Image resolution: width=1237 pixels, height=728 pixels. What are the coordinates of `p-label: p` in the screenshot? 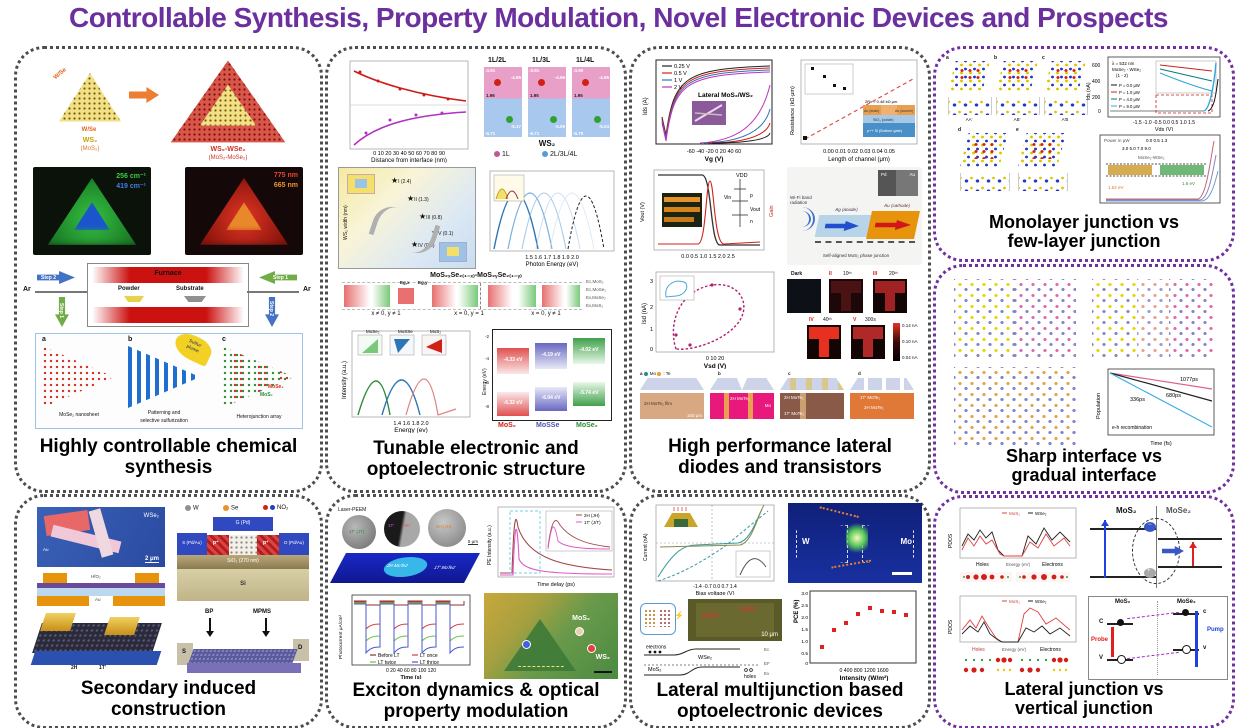 It's located at (751, 196).